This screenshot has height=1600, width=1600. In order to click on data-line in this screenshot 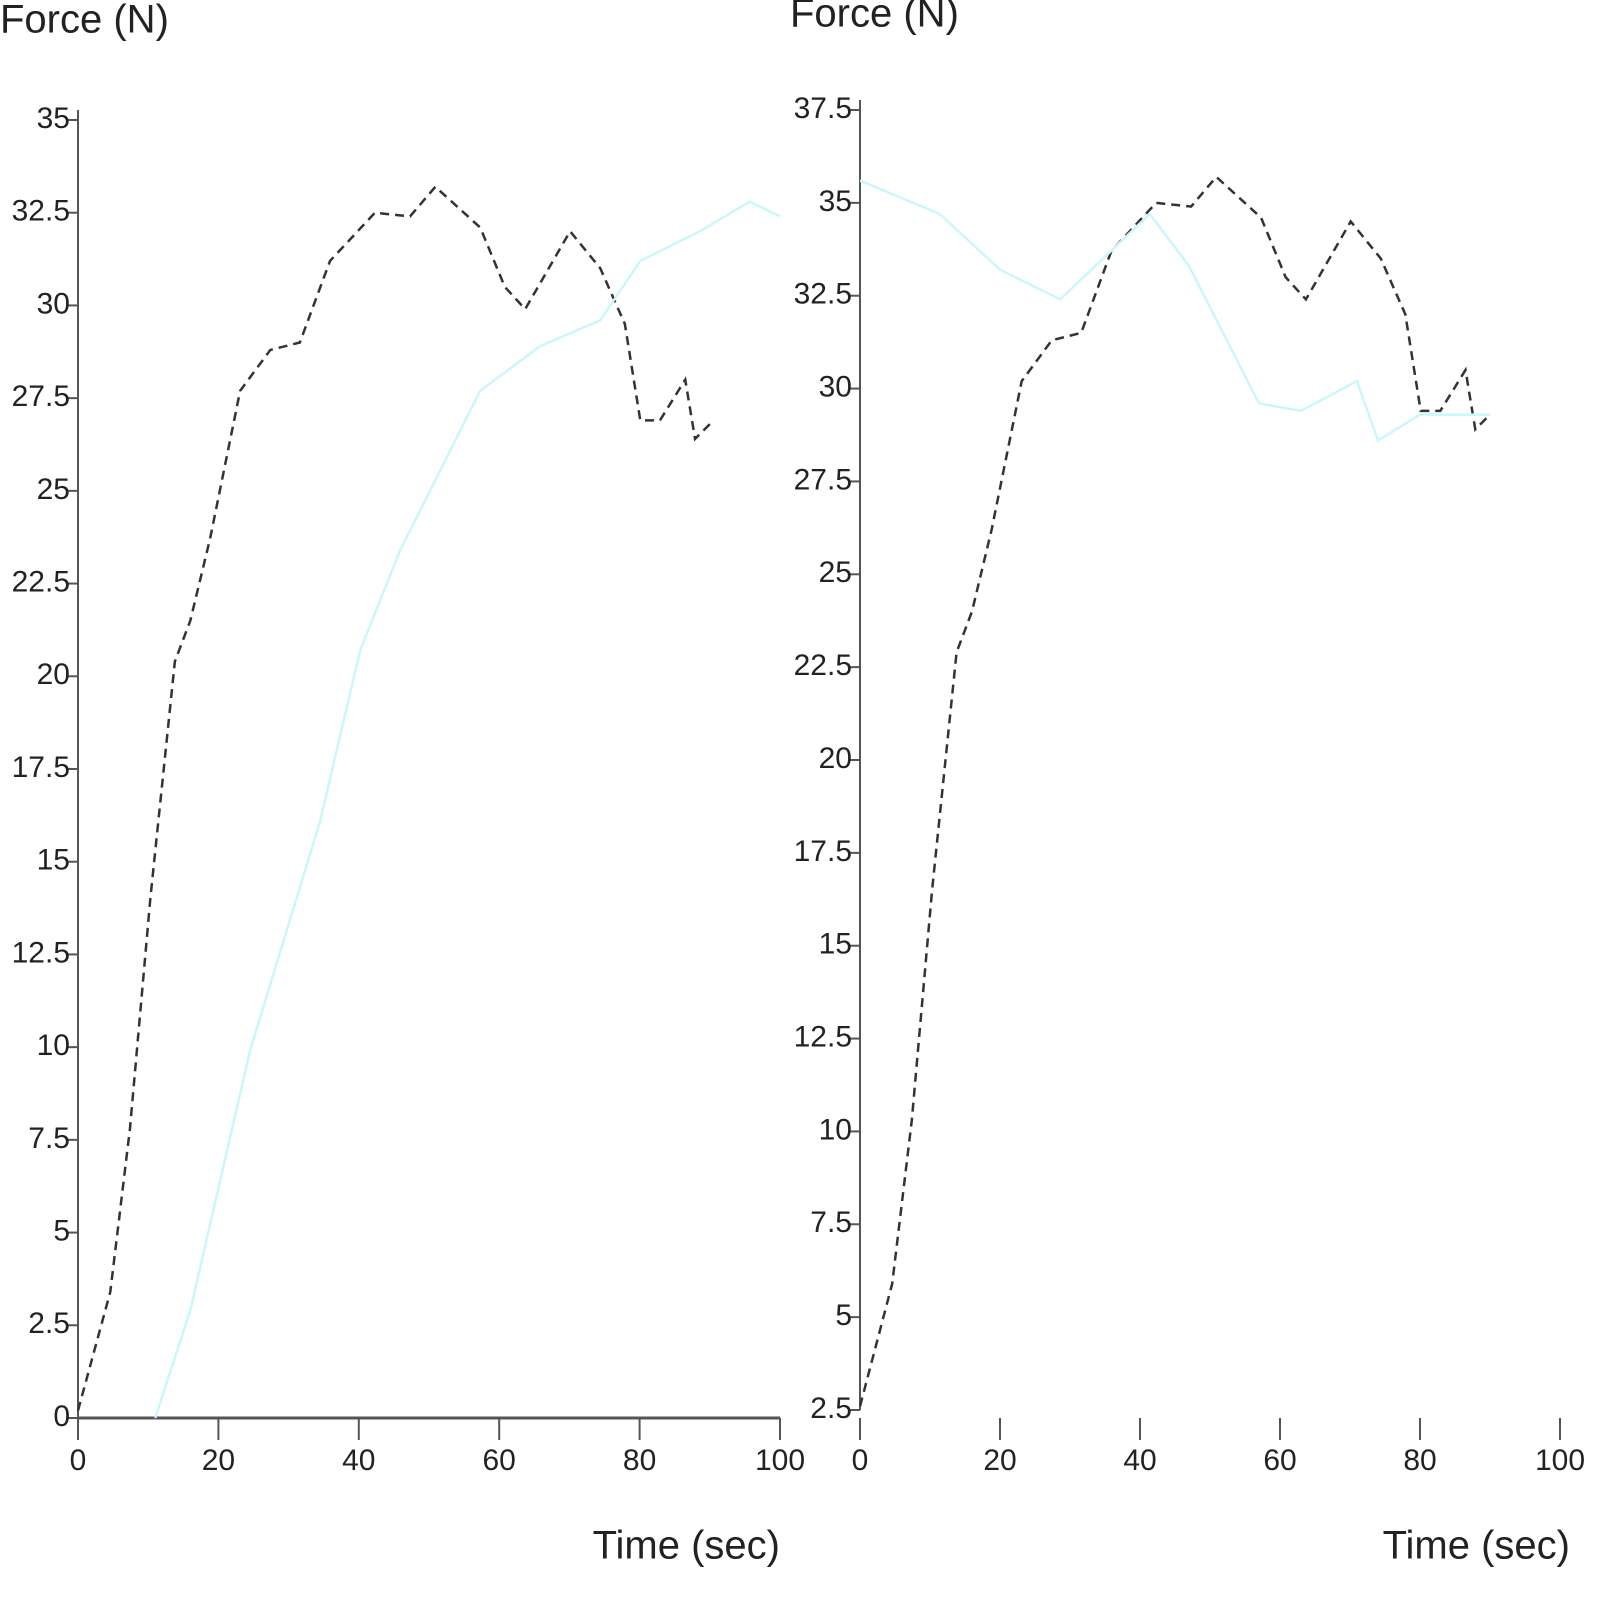, I will do `click(1174, 311)`.